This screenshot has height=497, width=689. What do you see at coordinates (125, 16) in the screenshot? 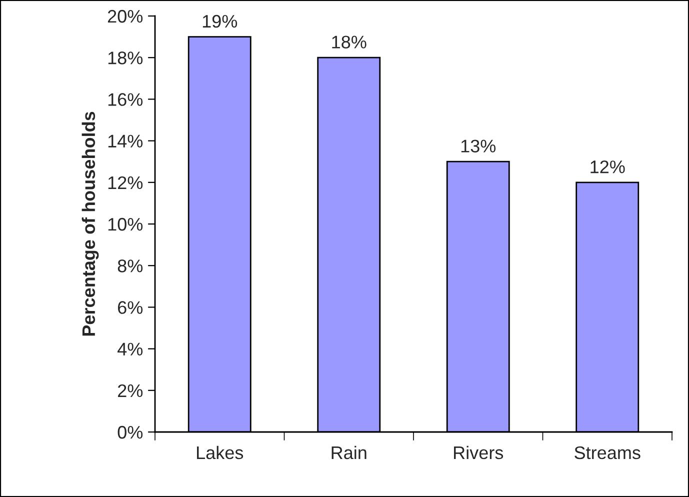
I see `y-tick-label: 20%` at bounding box center [125, 16].